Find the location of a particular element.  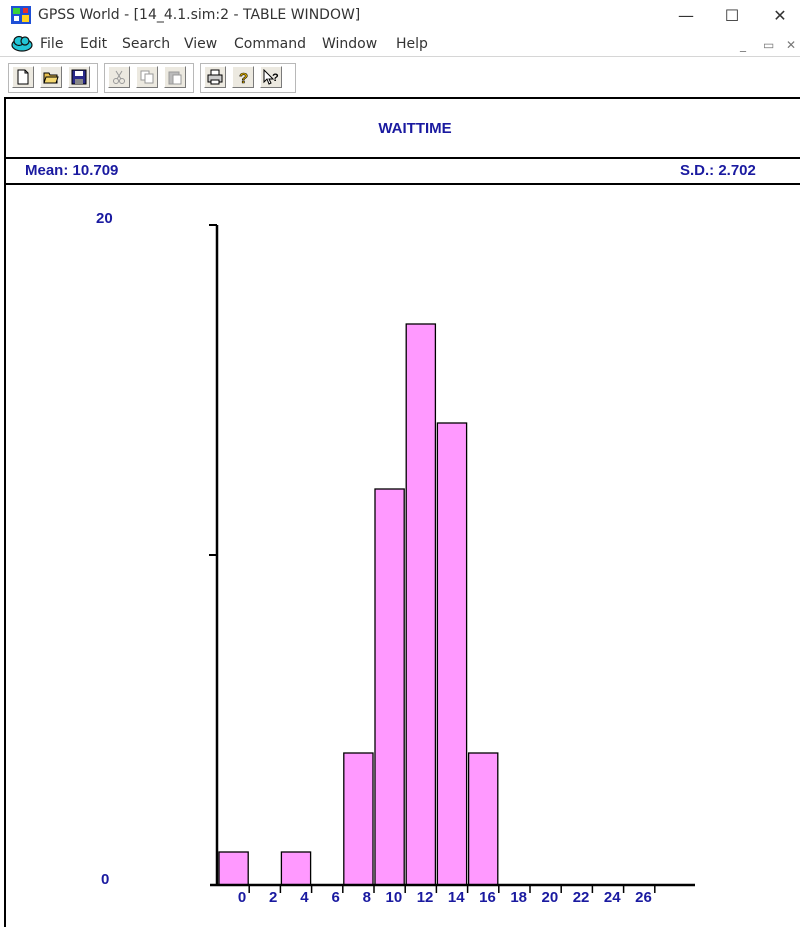

new-button is located at coordinates (23, 77).